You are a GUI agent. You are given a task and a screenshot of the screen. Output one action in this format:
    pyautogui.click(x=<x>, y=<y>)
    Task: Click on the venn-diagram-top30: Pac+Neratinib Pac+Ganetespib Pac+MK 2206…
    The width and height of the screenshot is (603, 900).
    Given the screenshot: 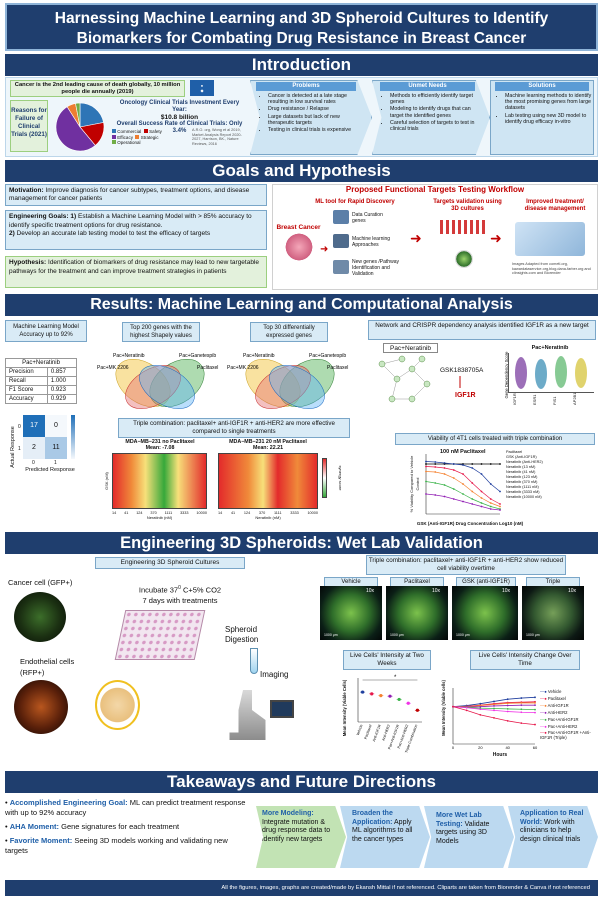 What is the action you would take?
    pyautogui.click(x=287, y=381)
    